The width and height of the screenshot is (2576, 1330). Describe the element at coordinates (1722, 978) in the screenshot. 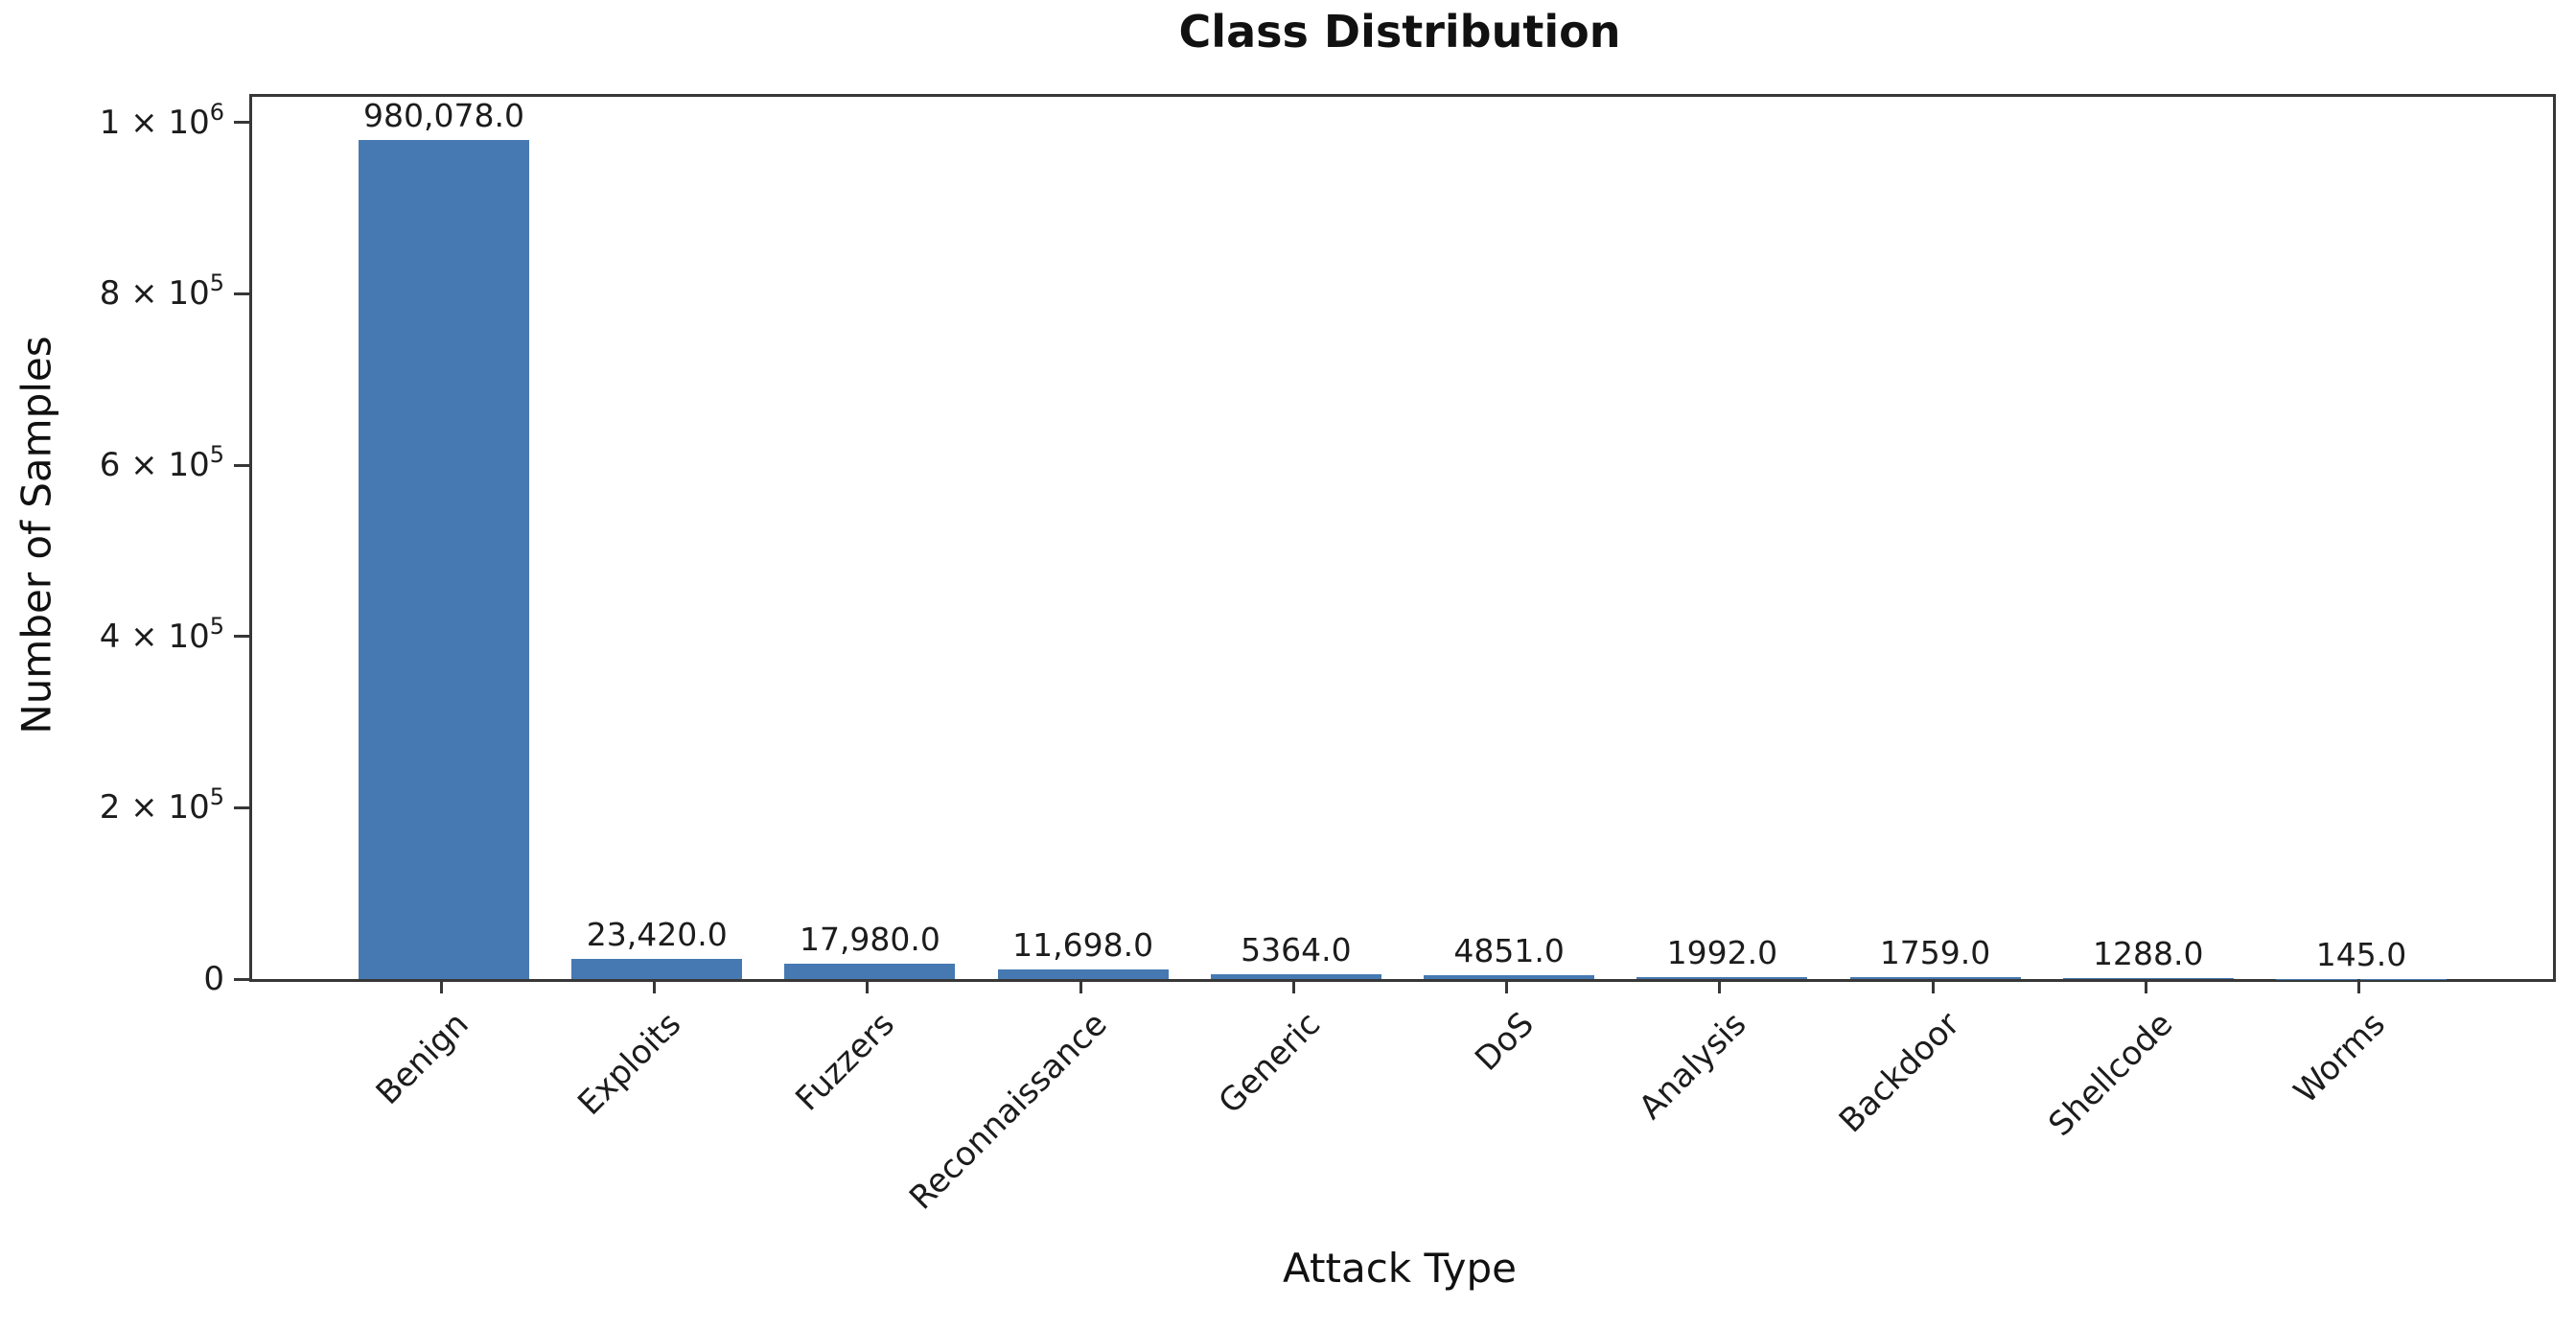

I see `bar-analysis` at that location.